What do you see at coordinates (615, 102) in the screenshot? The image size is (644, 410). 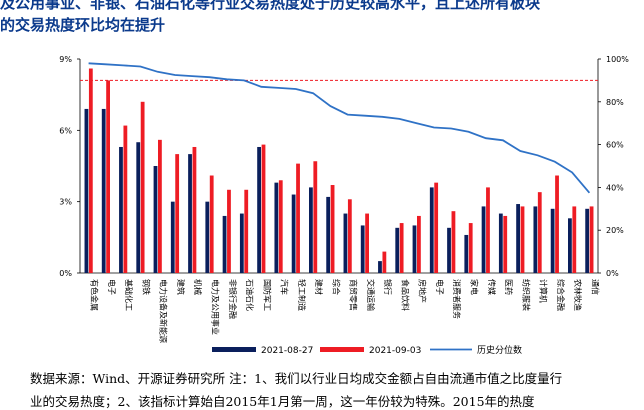 I see `right-tick-label: 80%` at bounding box center [615, 102].